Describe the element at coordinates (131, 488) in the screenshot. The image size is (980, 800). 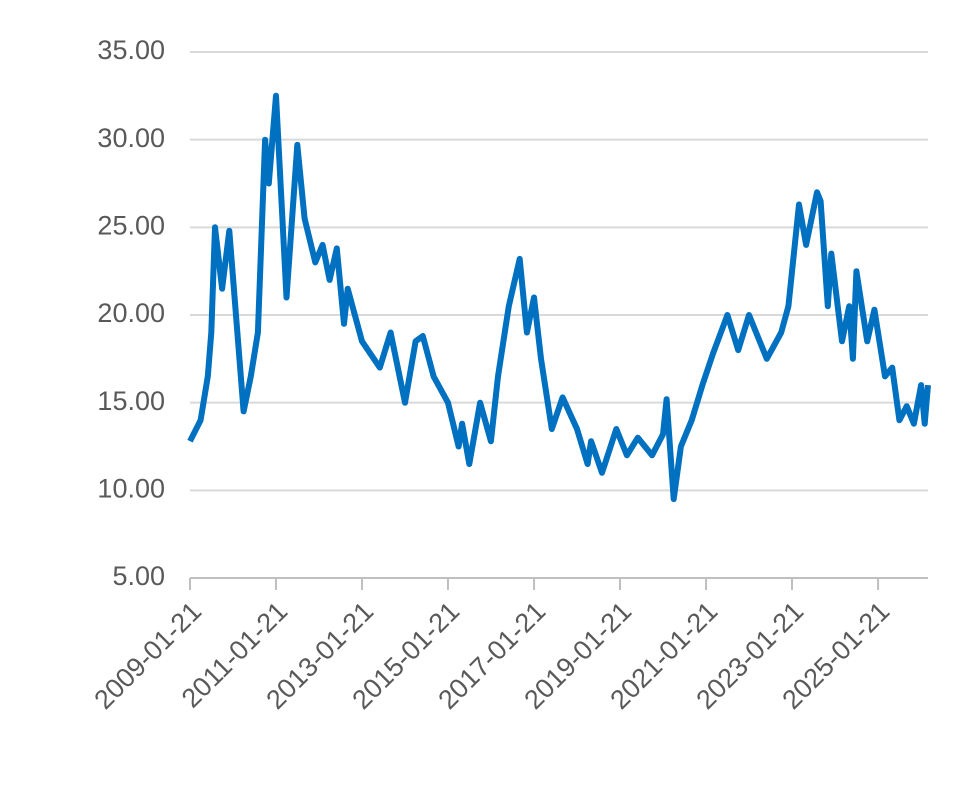
I see `y-tick-label: 10.00` at that location.